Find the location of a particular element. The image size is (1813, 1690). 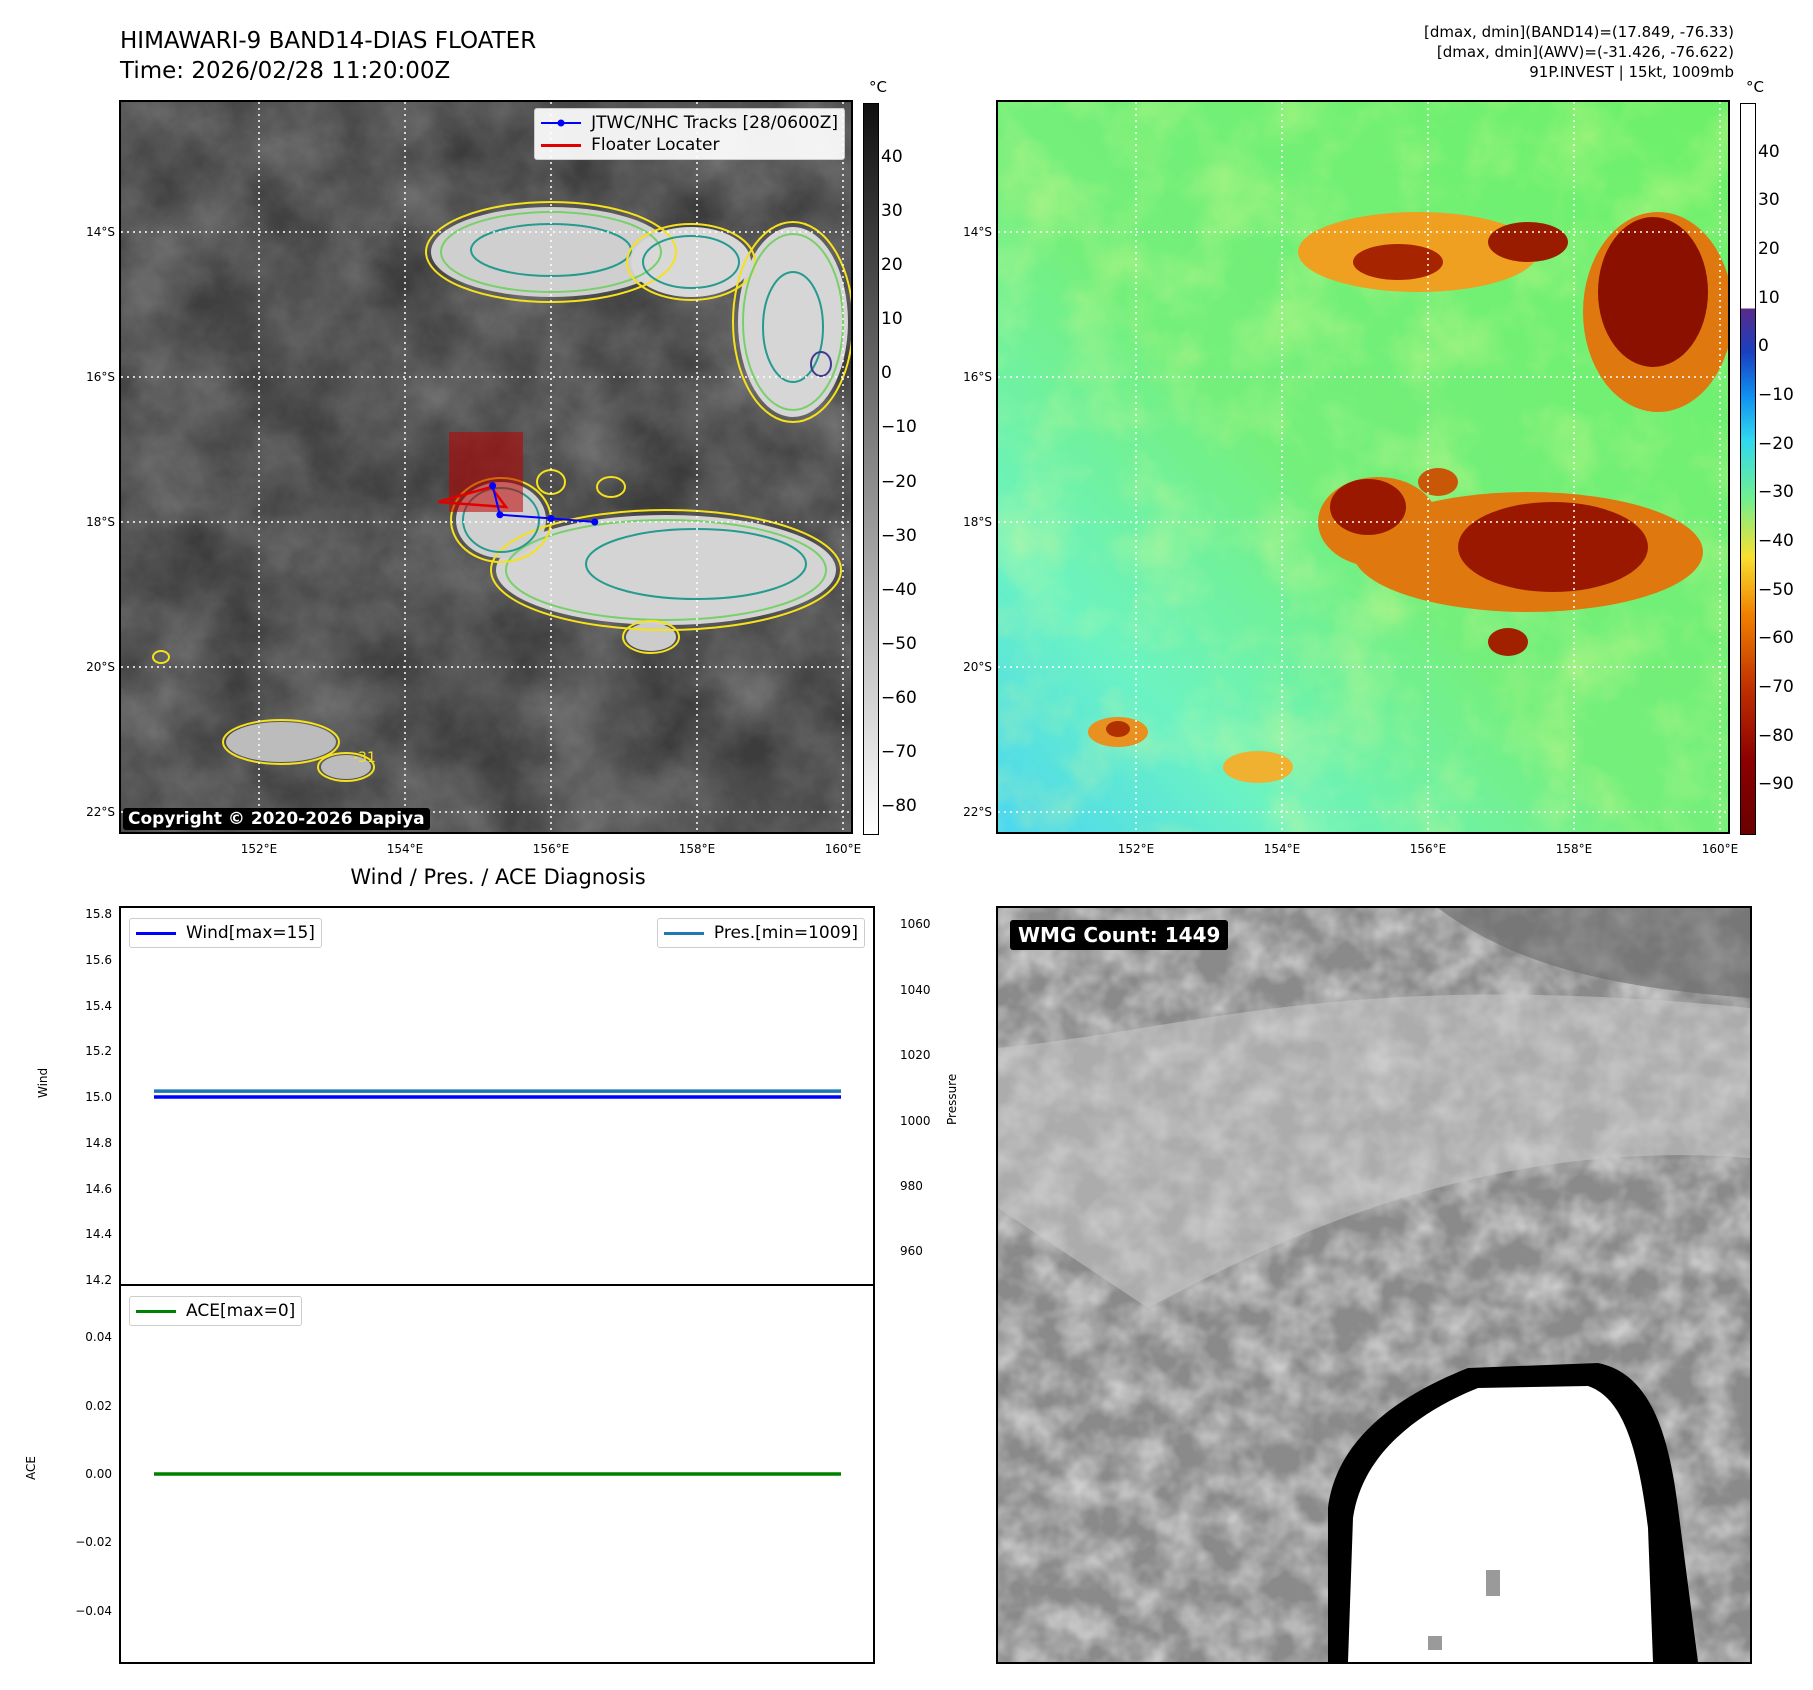

ace-panel: ACE[max=0] is located at coordinates (497, 1474).